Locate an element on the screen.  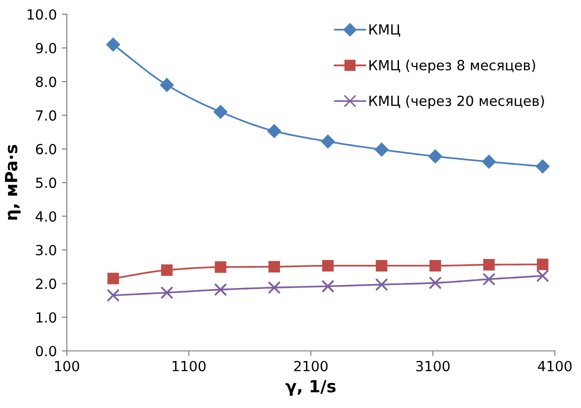
y-tick-label: 2.0 is located at coordinates (46, 284).